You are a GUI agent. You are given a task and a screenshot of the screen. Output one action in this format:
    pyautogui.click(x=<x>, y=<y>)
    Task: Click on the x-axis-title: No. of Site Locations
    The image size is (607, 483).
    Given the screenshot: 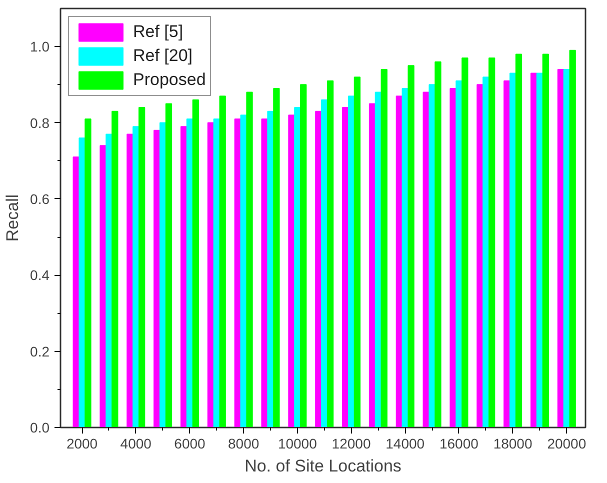 What is the action you would take?
    pyautogui.click(x=323, y=466)
    